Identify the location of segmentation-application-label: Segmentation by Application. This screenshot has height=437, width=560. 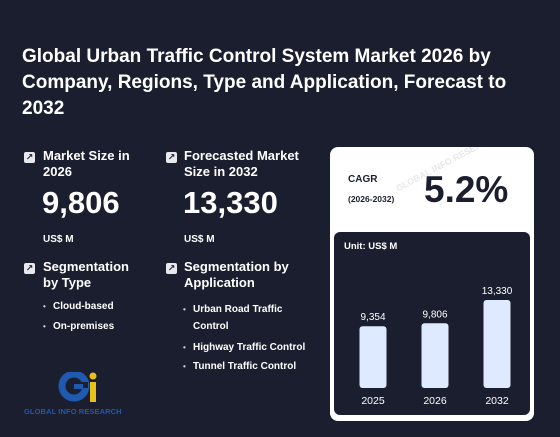
(236, 274).